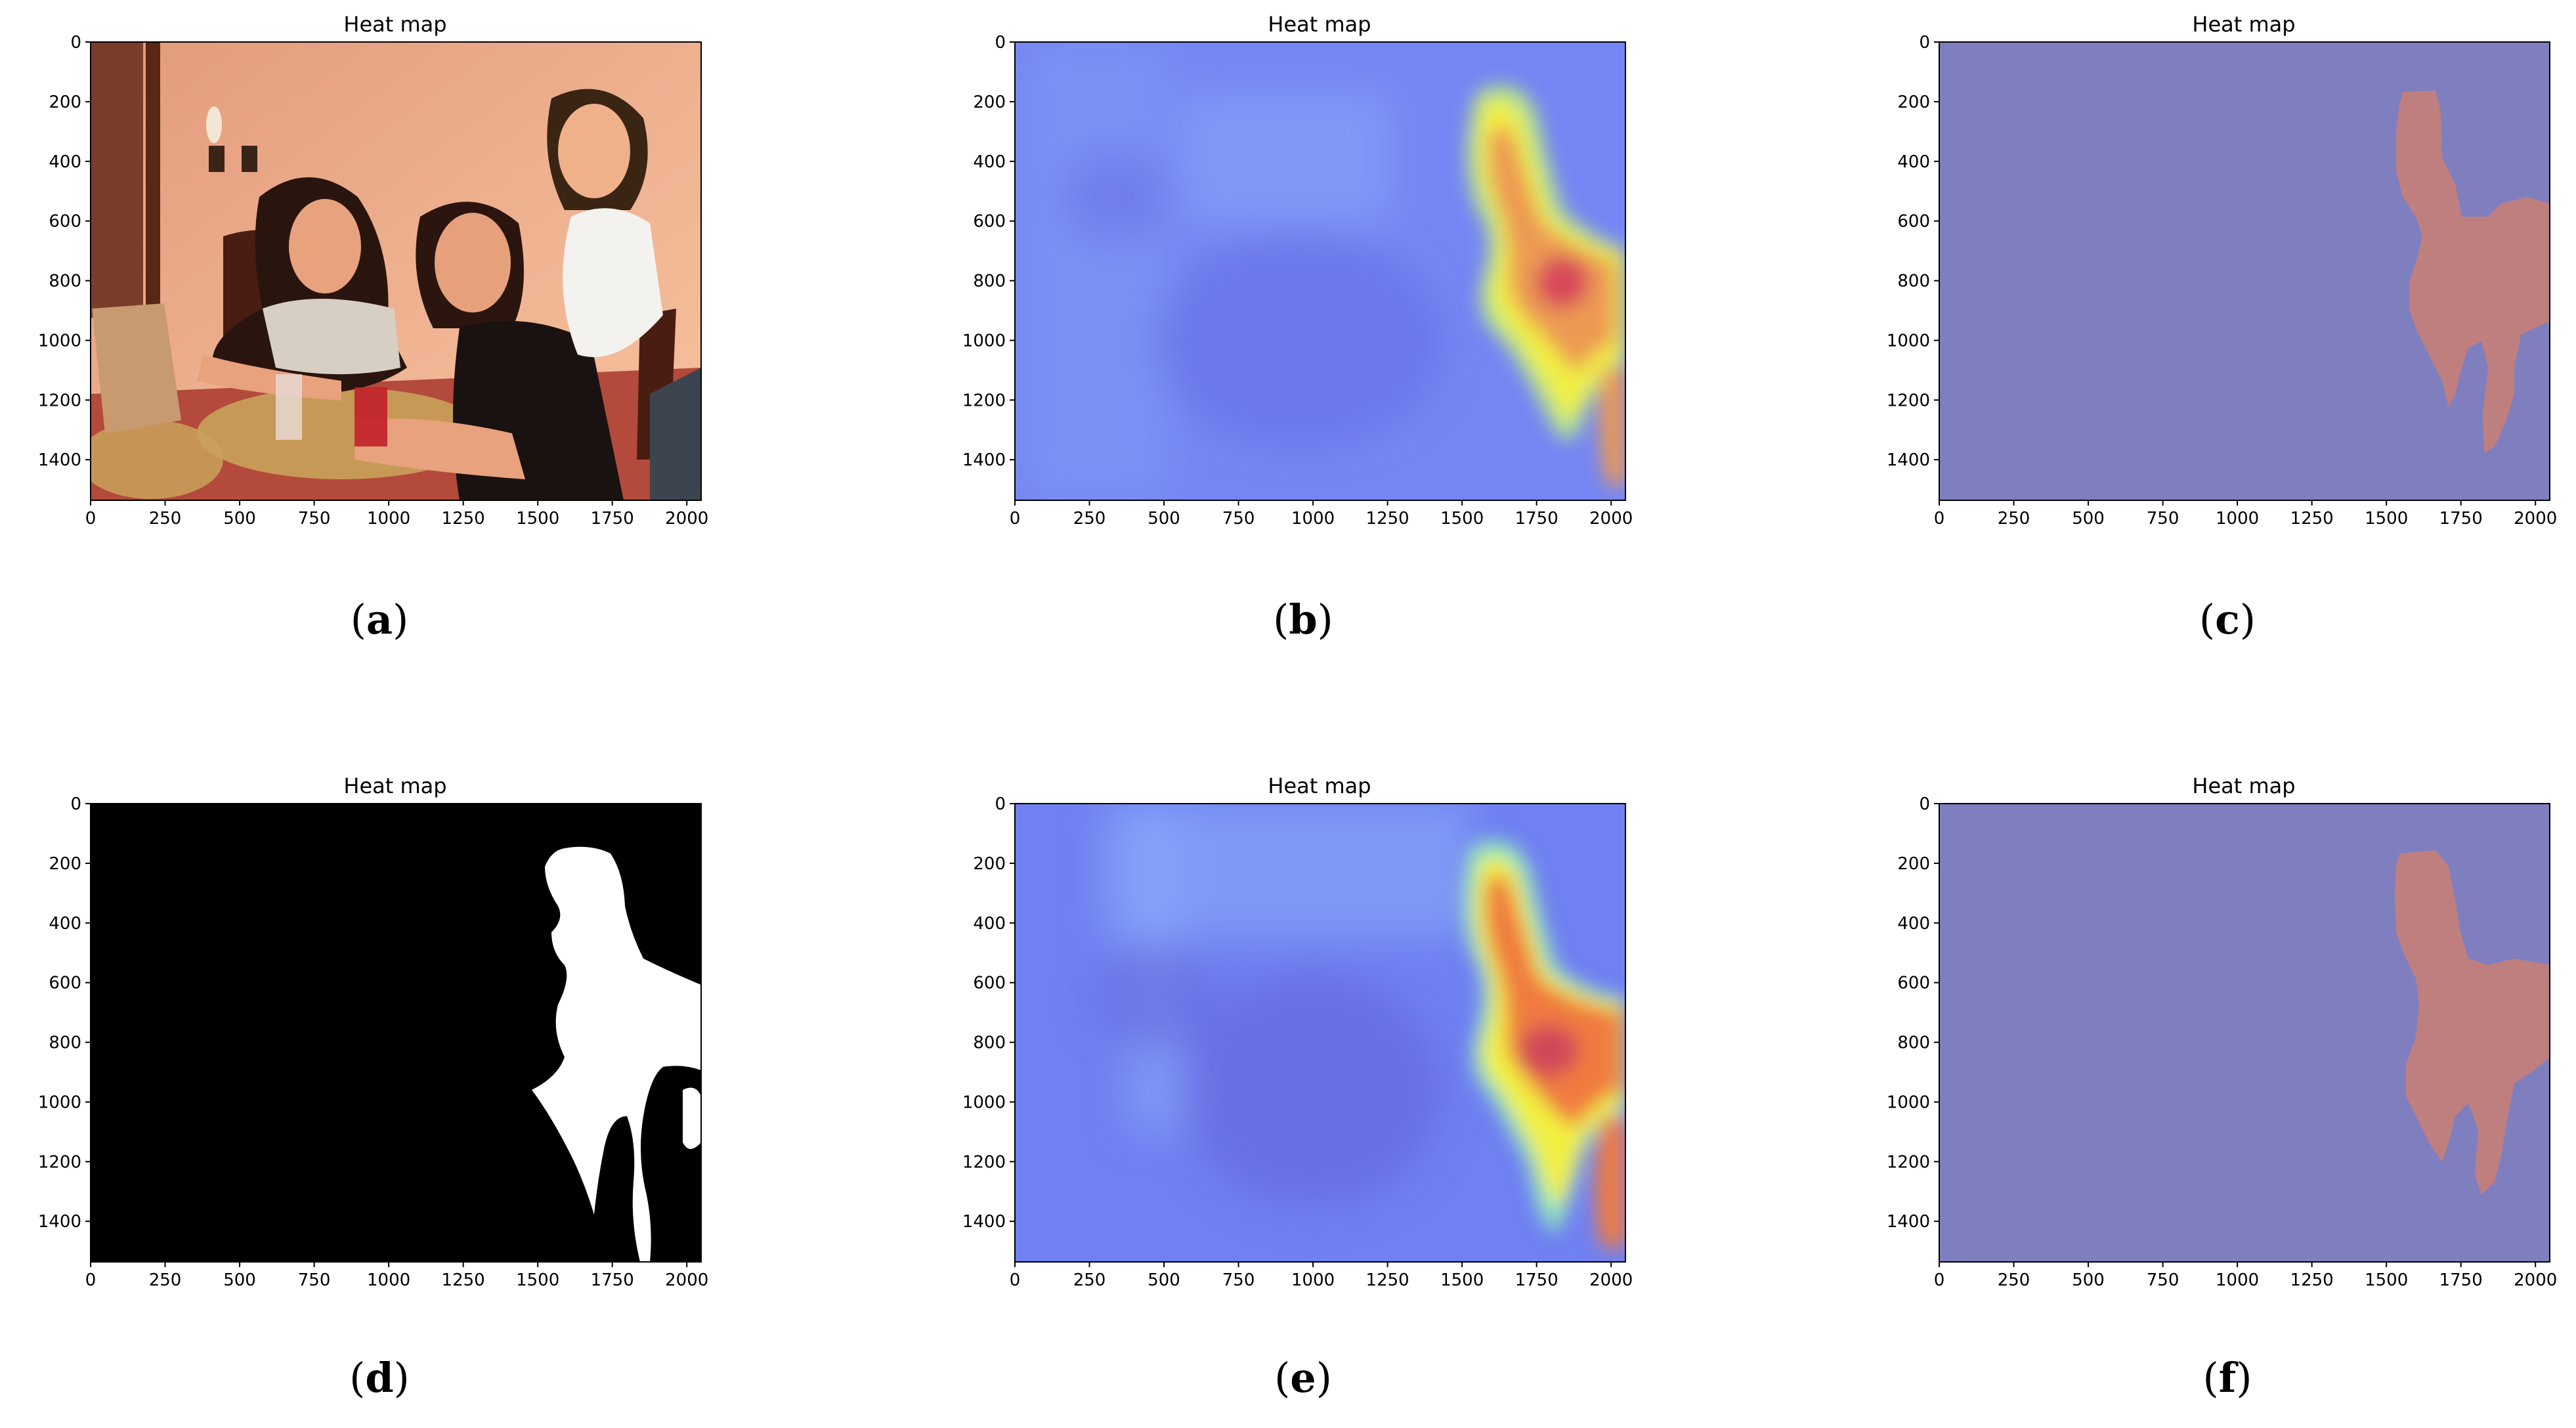 This screenshot has width=2576, height=1428. What do you see at coordinates (1546, 285) in the screenshot?
I see `heat-region` at bounding box center [1546, 285].